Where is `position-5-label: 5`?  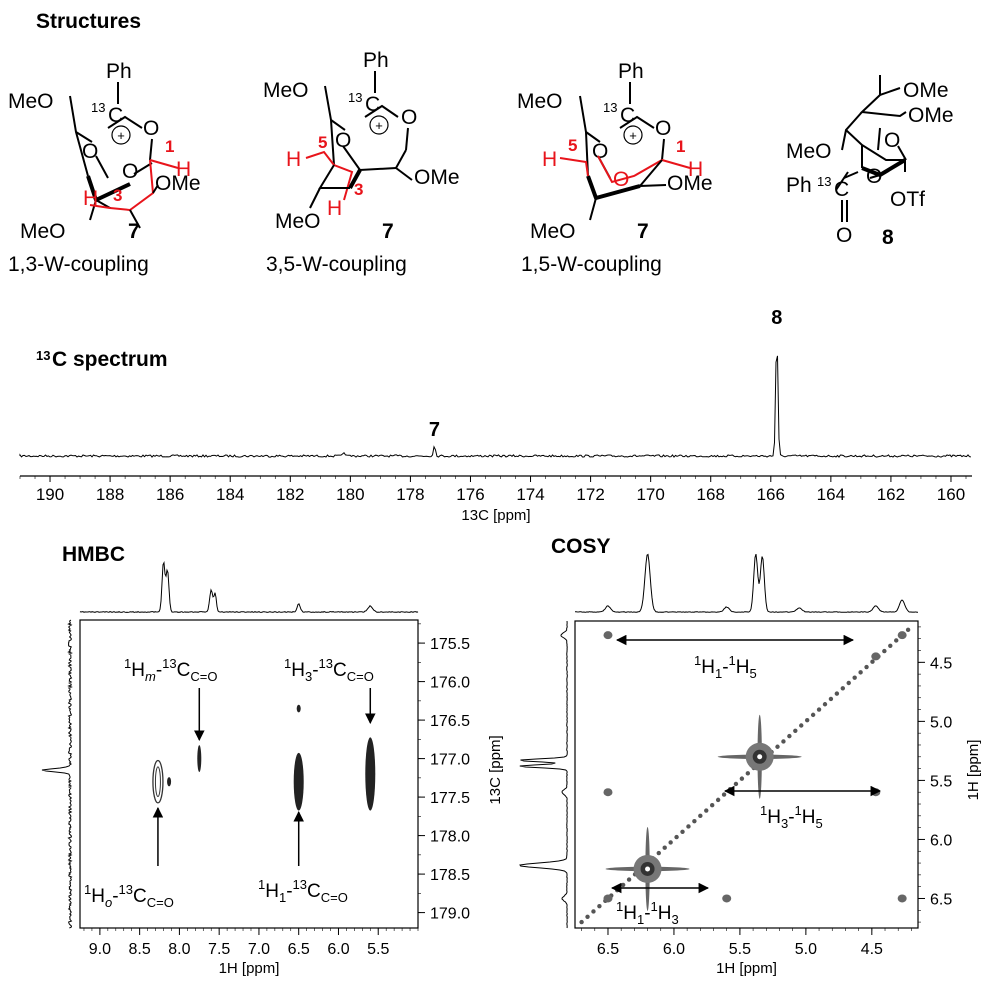
position-5-label: 5 is located at coordinates (572, 145).